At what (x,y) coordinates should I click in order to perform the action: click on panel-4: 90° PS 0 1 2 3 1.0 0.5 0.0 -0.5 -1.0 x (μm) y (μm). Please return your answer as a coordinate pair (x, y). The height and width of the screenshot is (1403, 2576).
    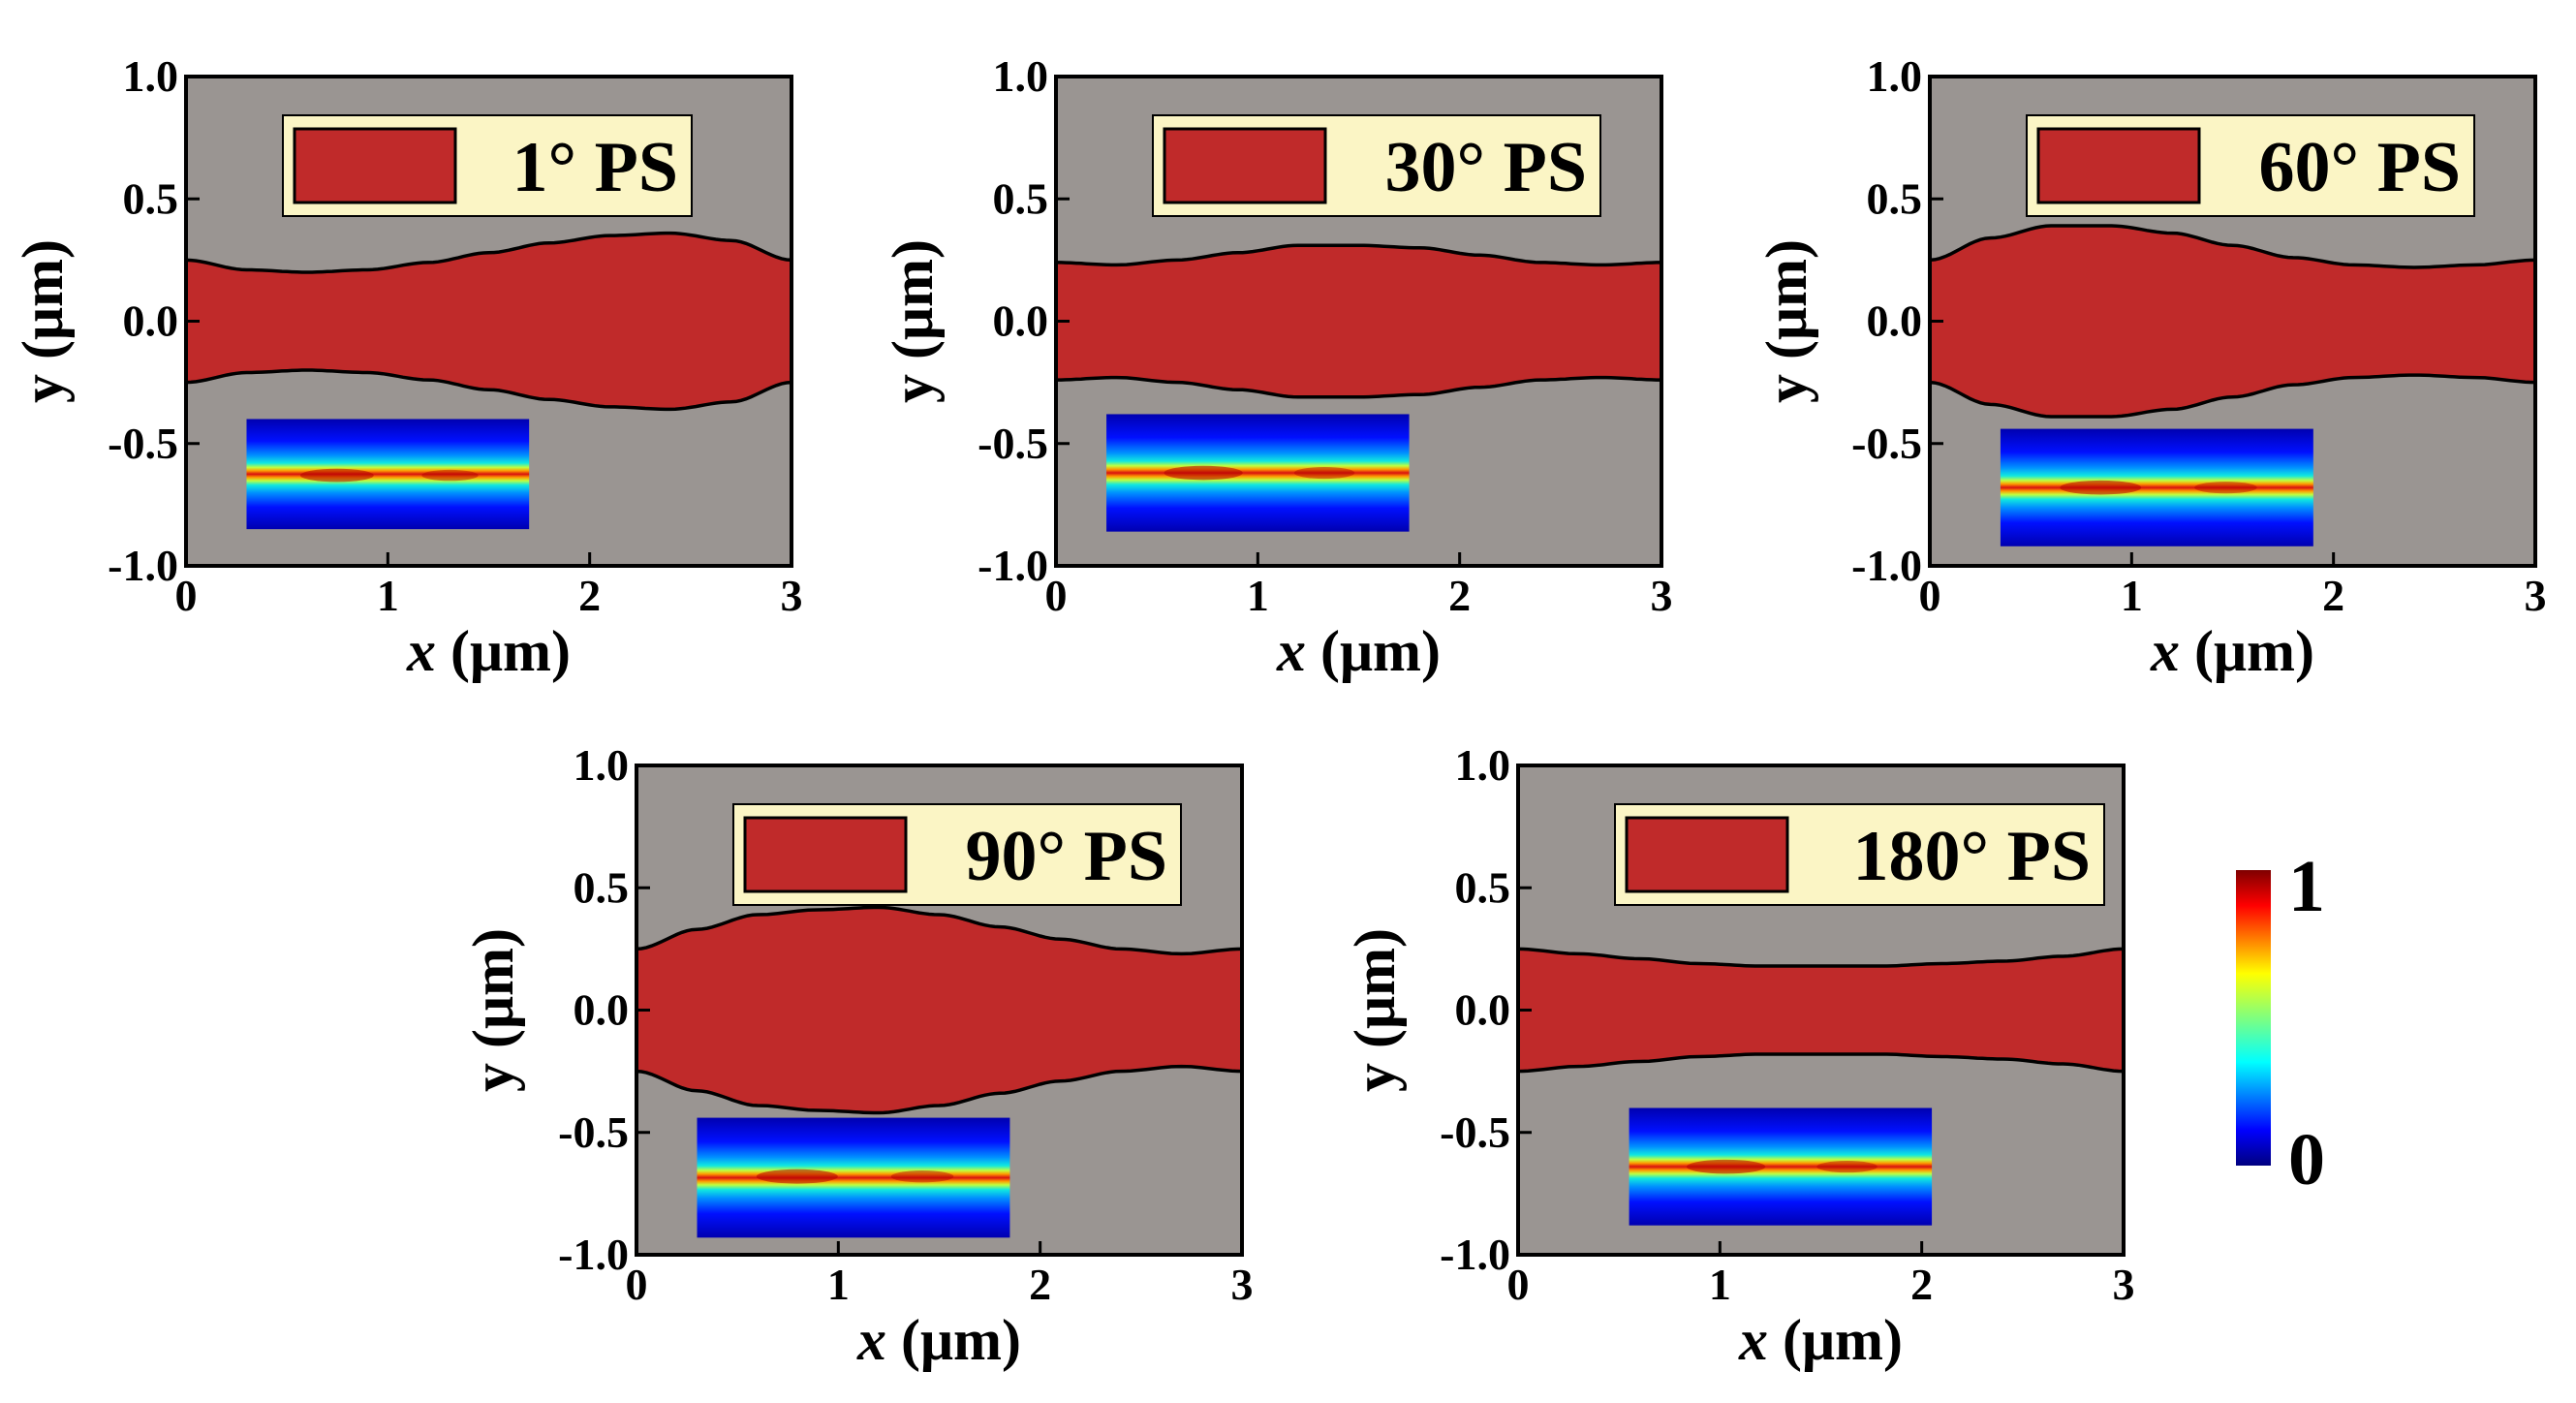
    Looking at the image, I should click on (857, 1056).